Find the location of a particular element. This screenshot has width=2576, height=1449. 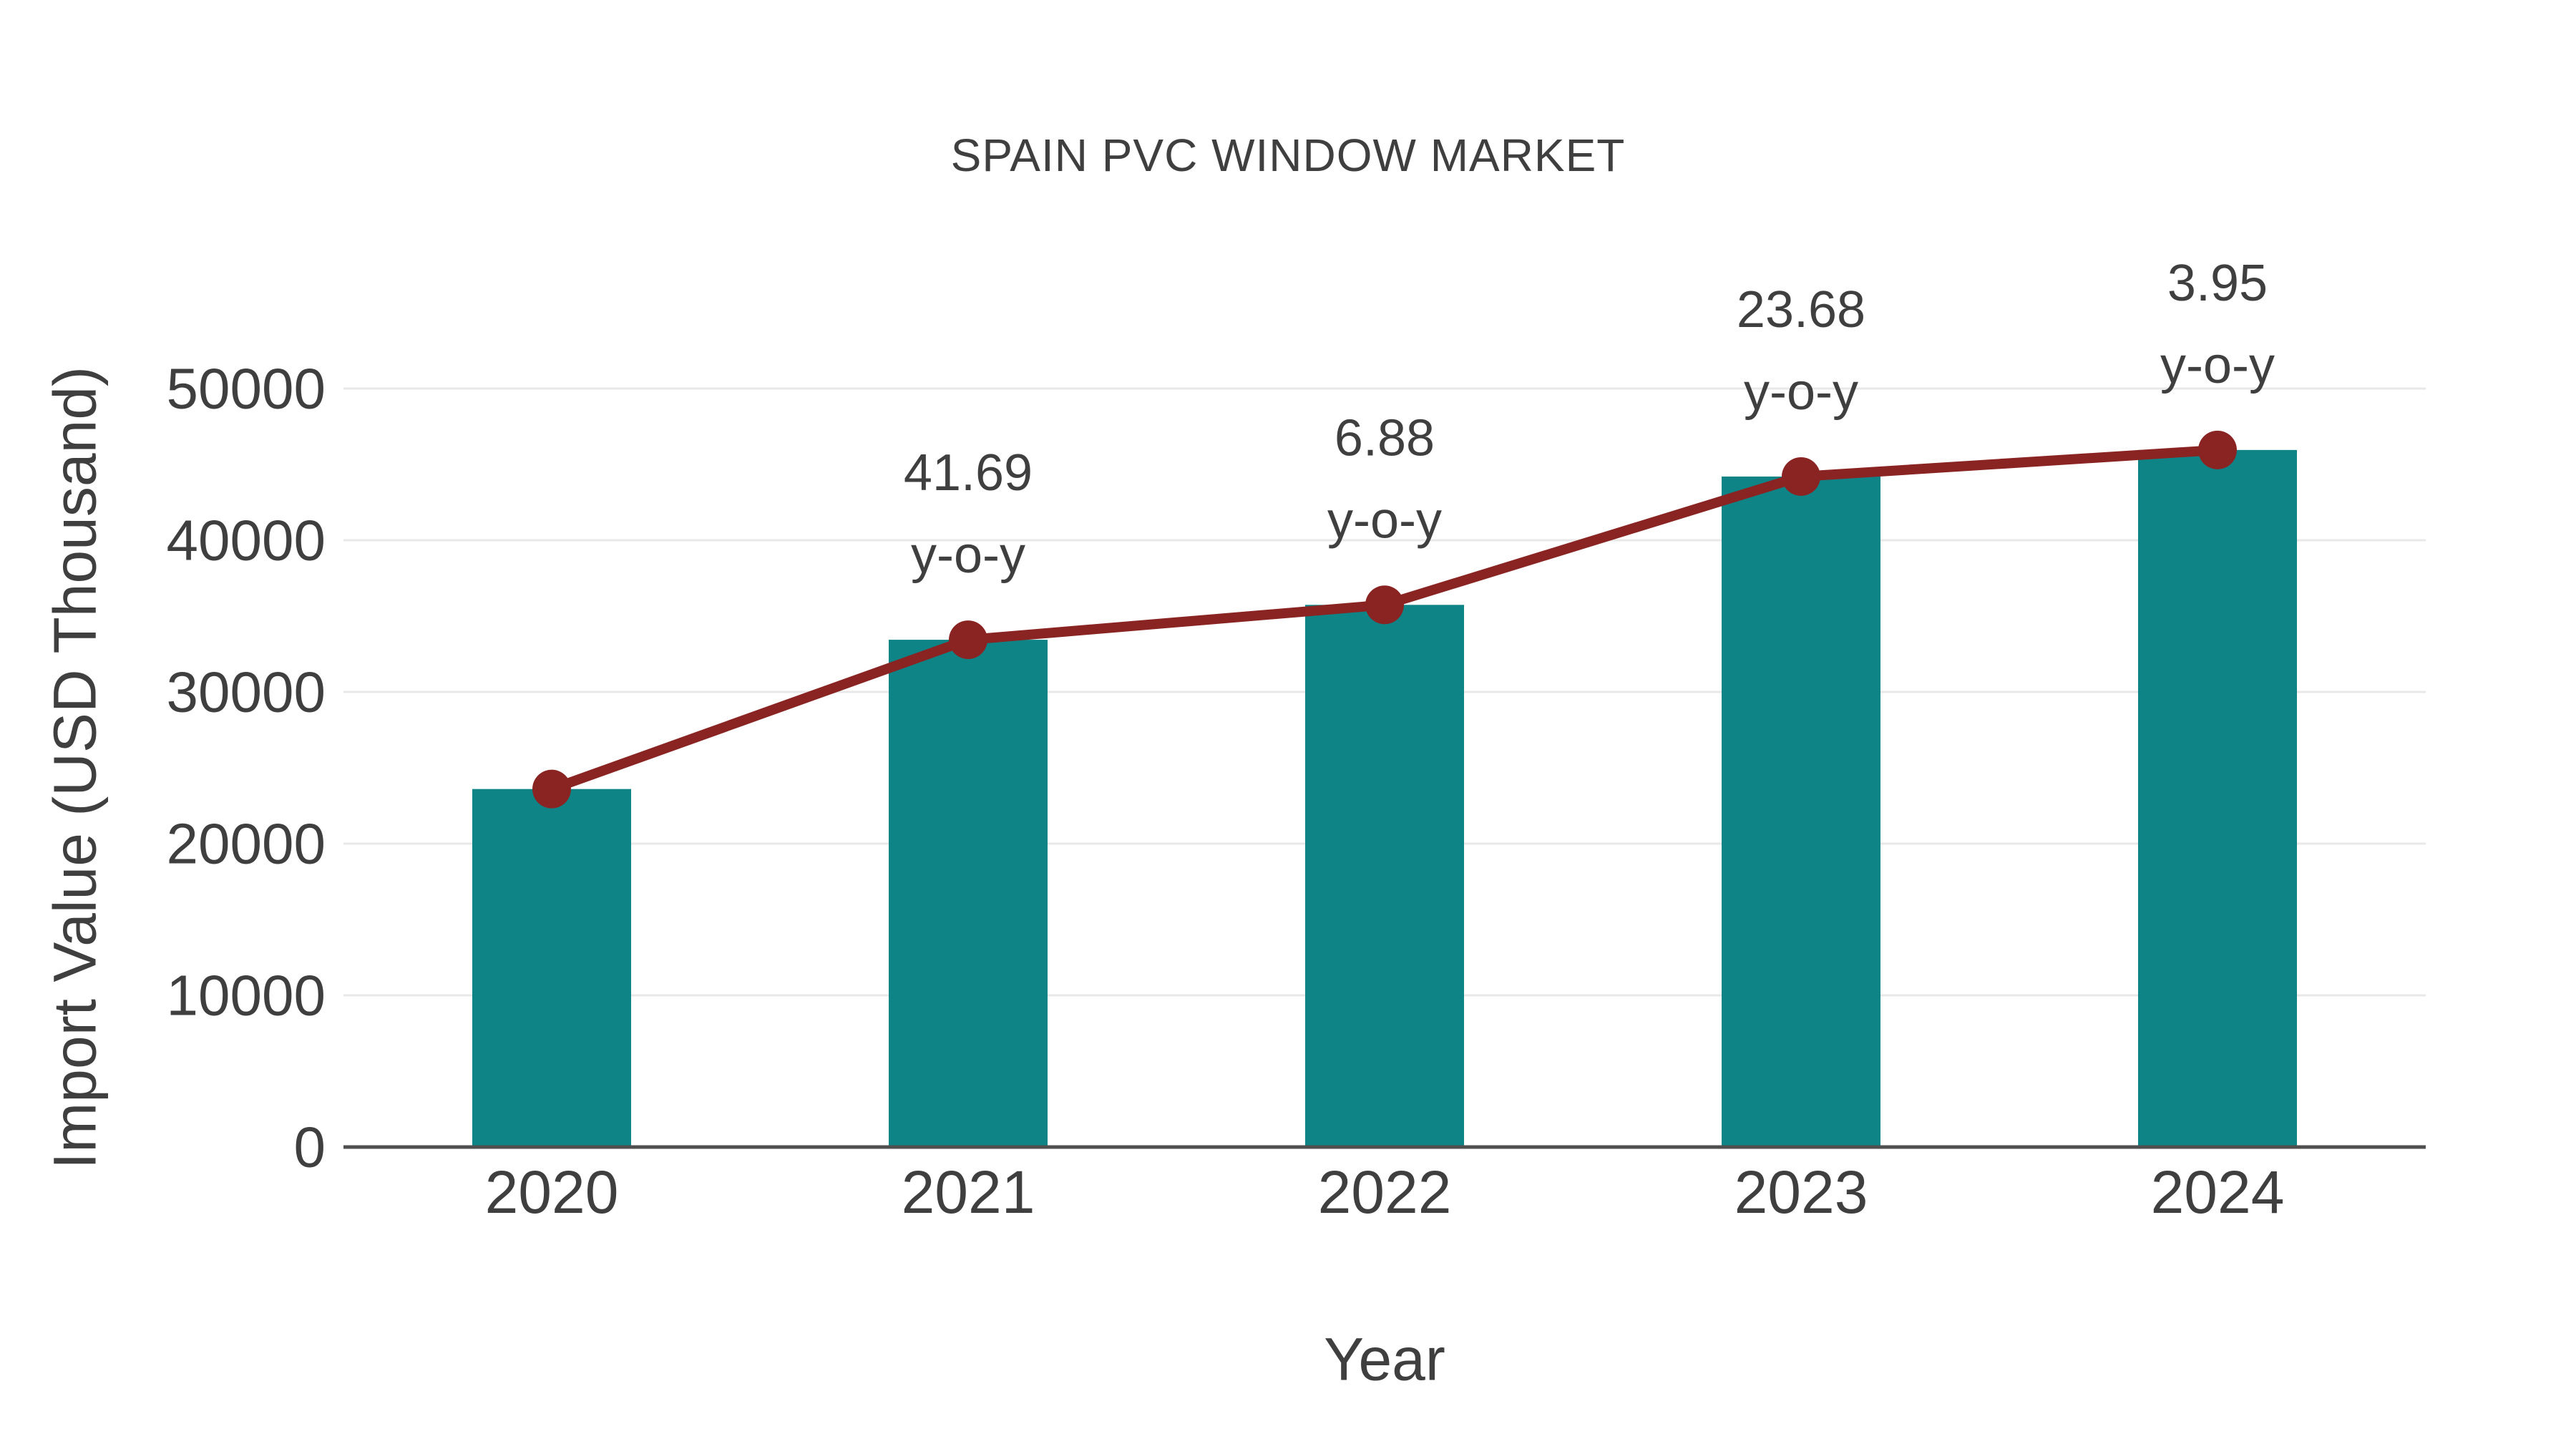

annotation-2022-label: y-o-y is located at coordinates (1384, 520).